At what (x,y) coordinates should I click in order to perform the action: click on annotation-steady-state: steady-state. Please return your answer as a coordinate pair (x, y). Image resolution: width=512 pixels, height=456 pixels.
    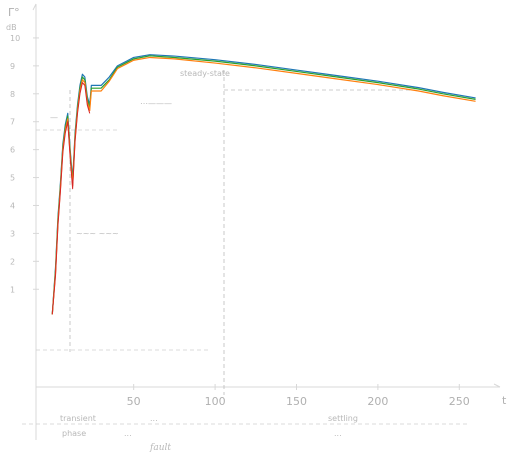
    Looking at the image, I should click on (205, 73).